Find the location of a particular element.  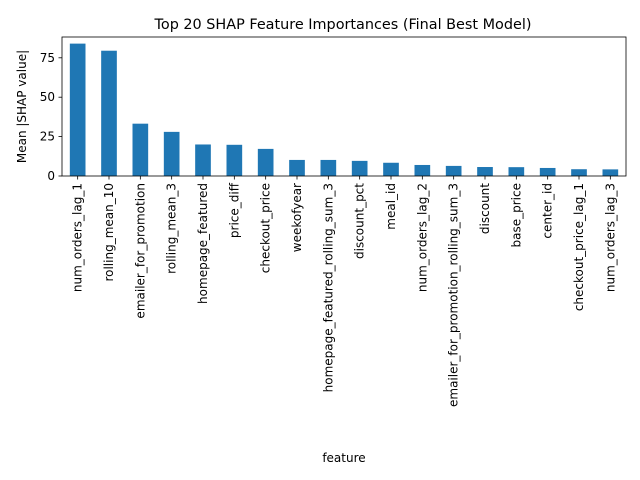

y-tick-label: 75 is located at coordinates (47, 58).